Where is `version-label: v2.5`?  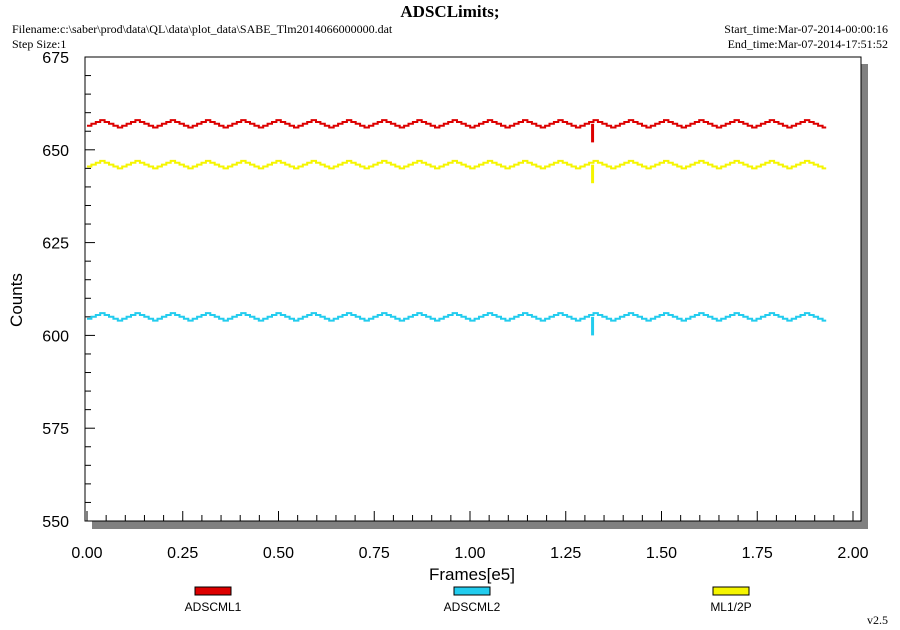 version-label: v2.5 is located at coordinates (877, 620).